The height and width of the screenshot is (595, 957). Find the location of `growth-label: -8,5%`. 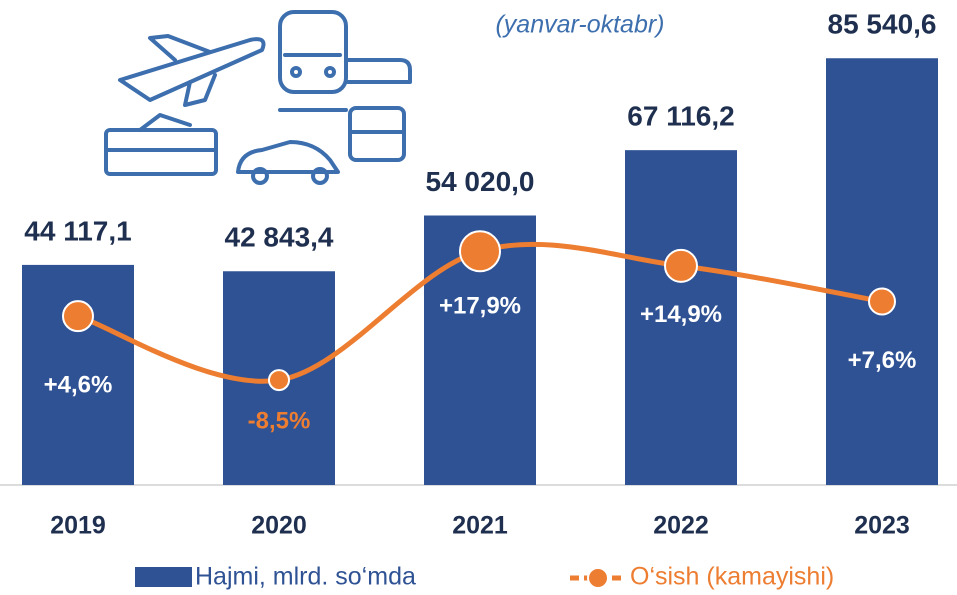

growth-label: -8,5% is located at coordinates (279, 420).